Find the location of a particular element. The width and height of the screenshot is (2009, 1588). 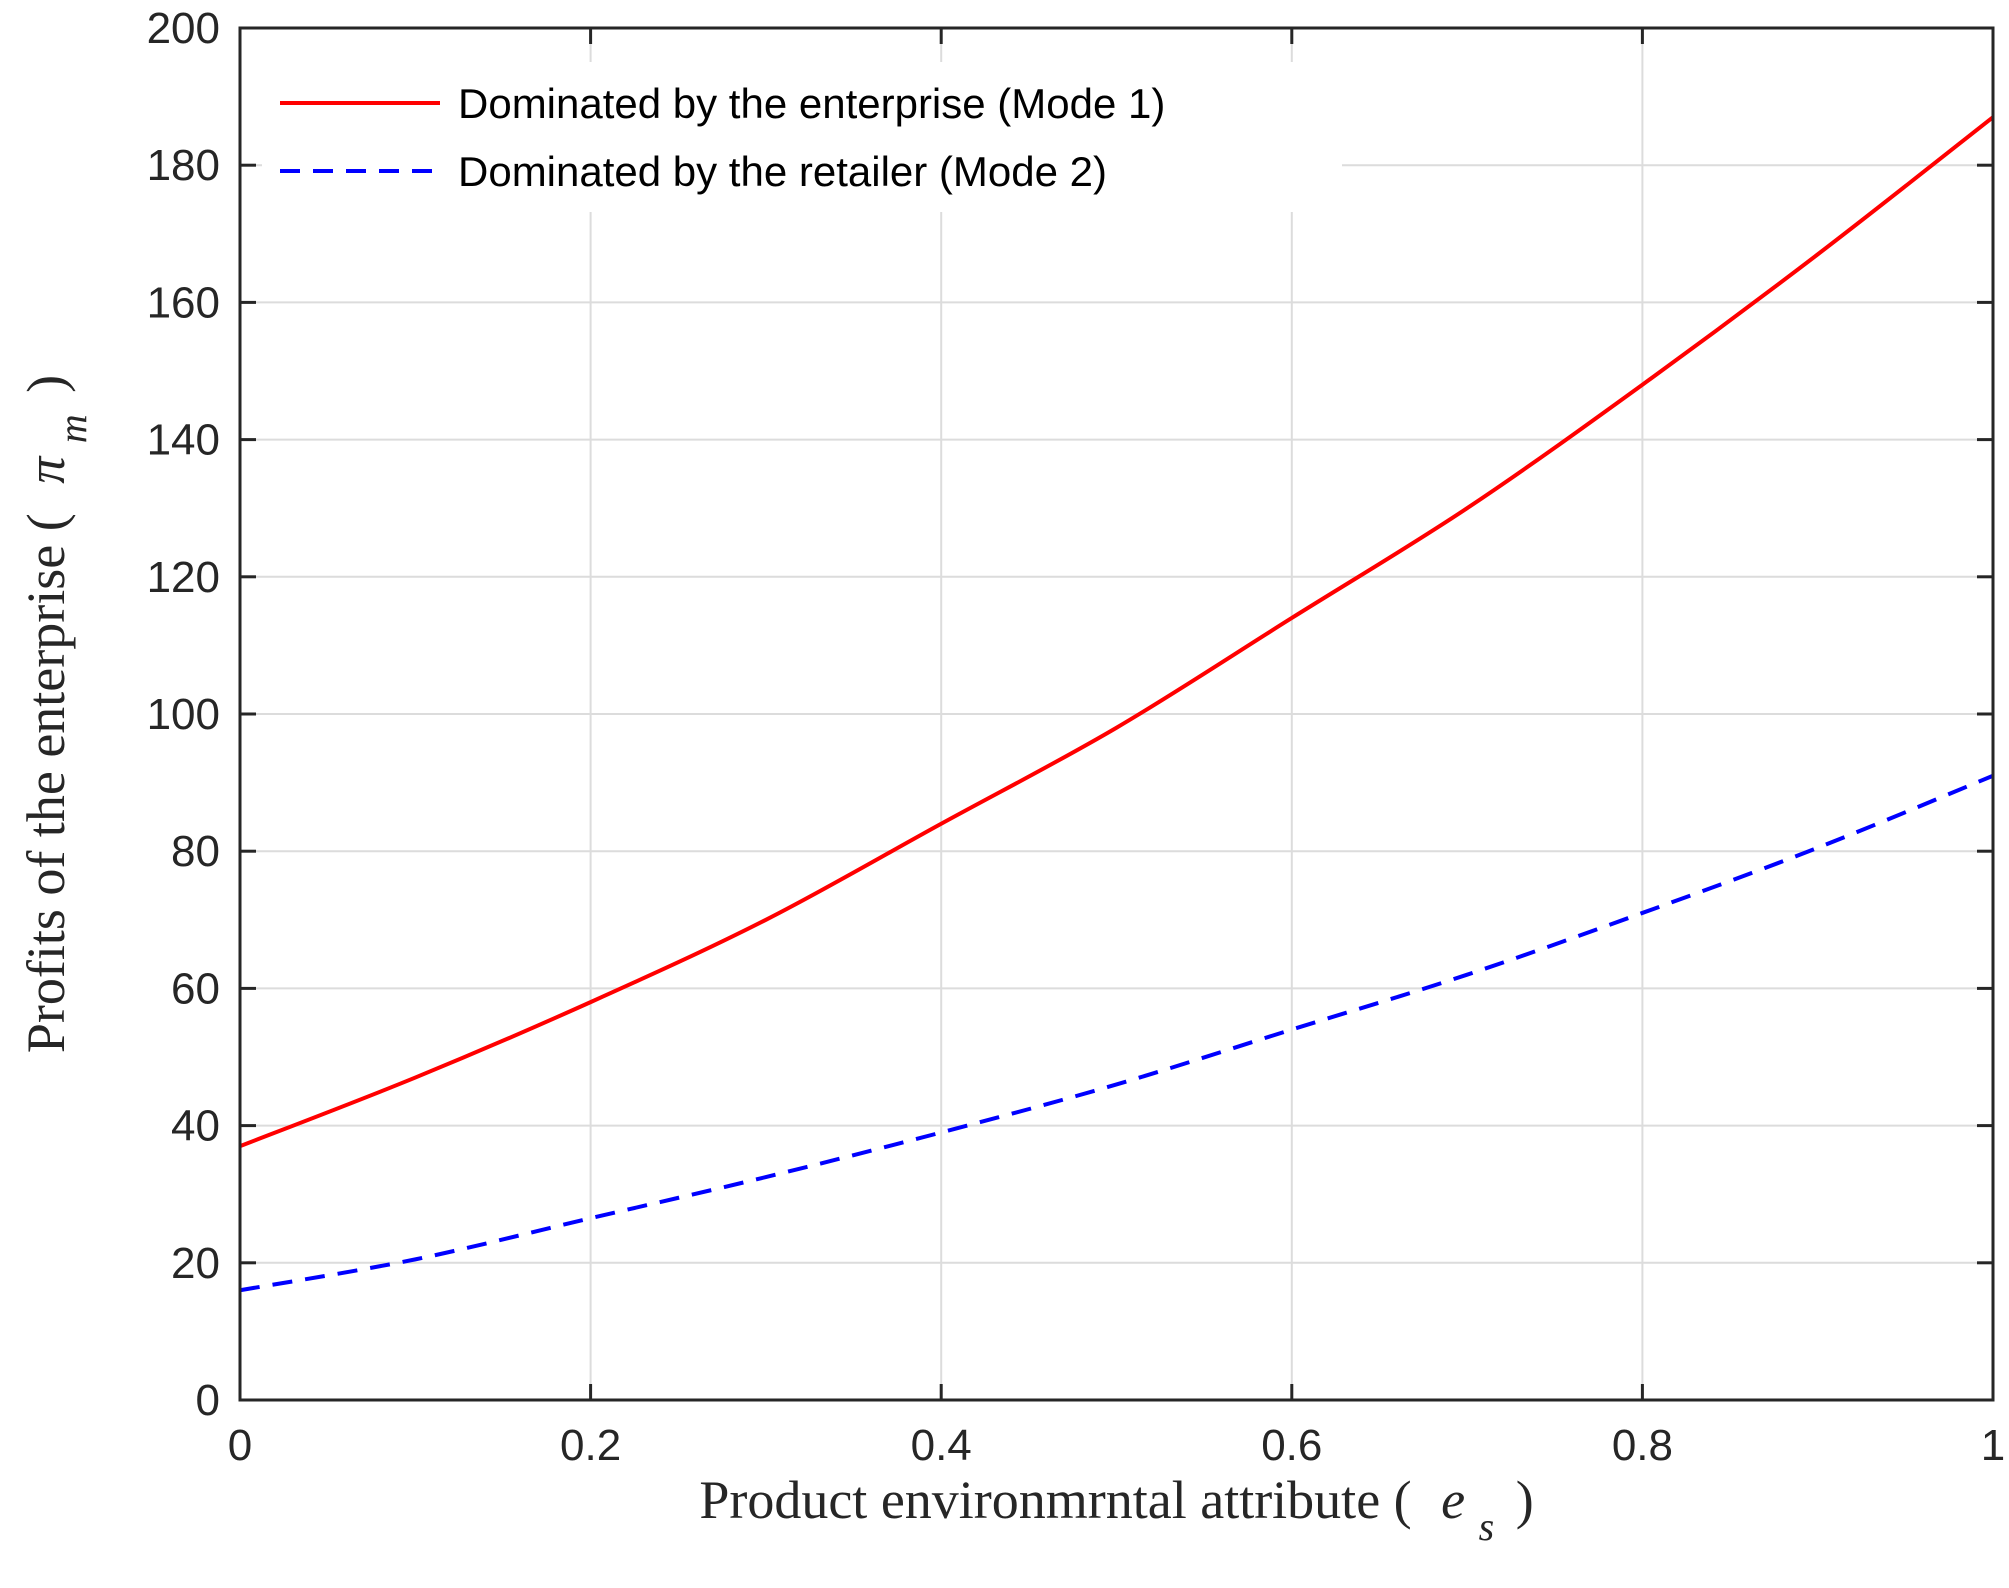

x-axis-label-symbol: e is located at coordinates (1453, 1500).